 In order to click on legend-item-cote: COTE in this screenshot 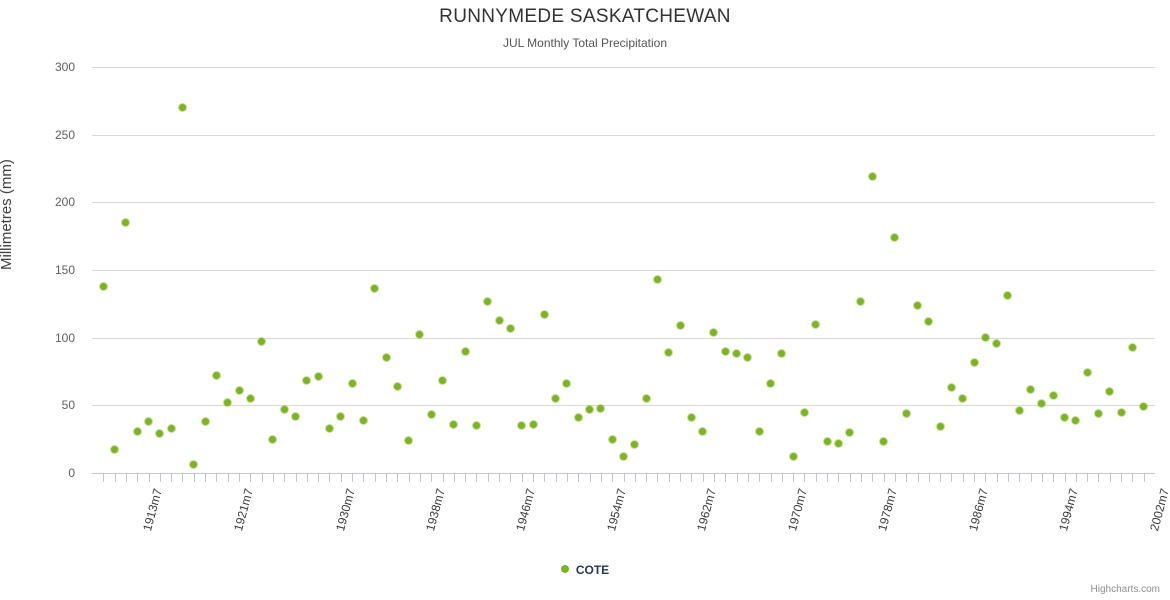, I will do `click(584, 569)`.